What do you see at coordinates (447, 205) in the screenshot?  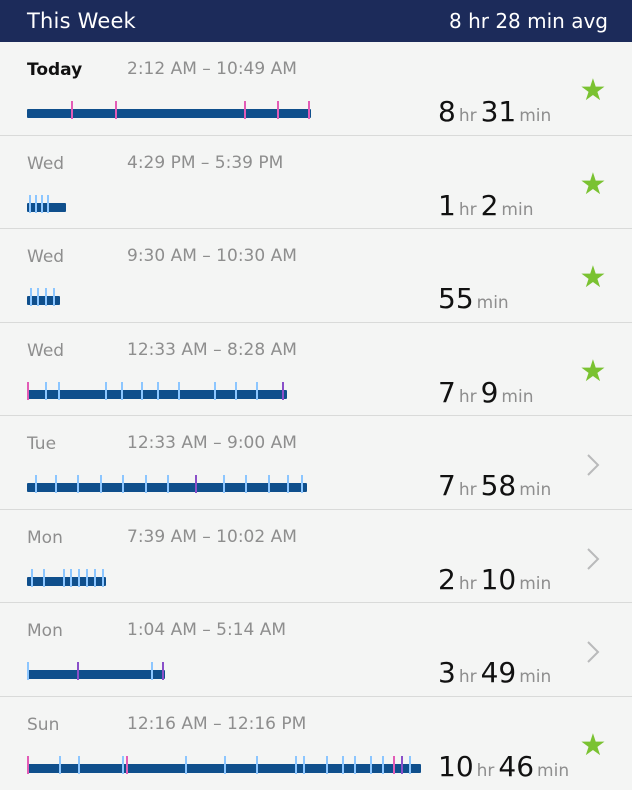 I see `duration-value: 1` at bounding box center [447, 205].